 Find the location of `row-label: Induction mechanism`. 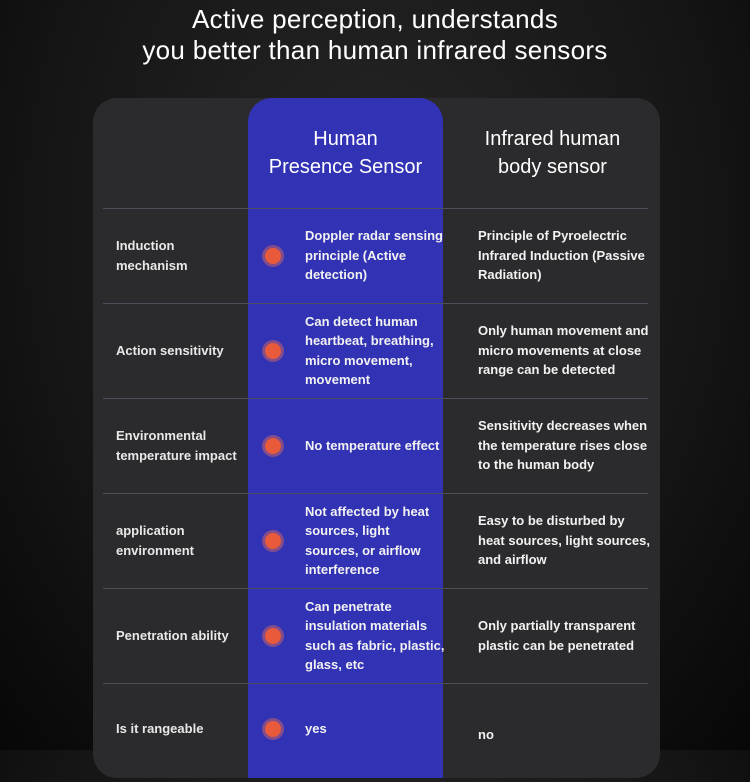

row-label: Induction mechanism is located at coordinates (152, 255).